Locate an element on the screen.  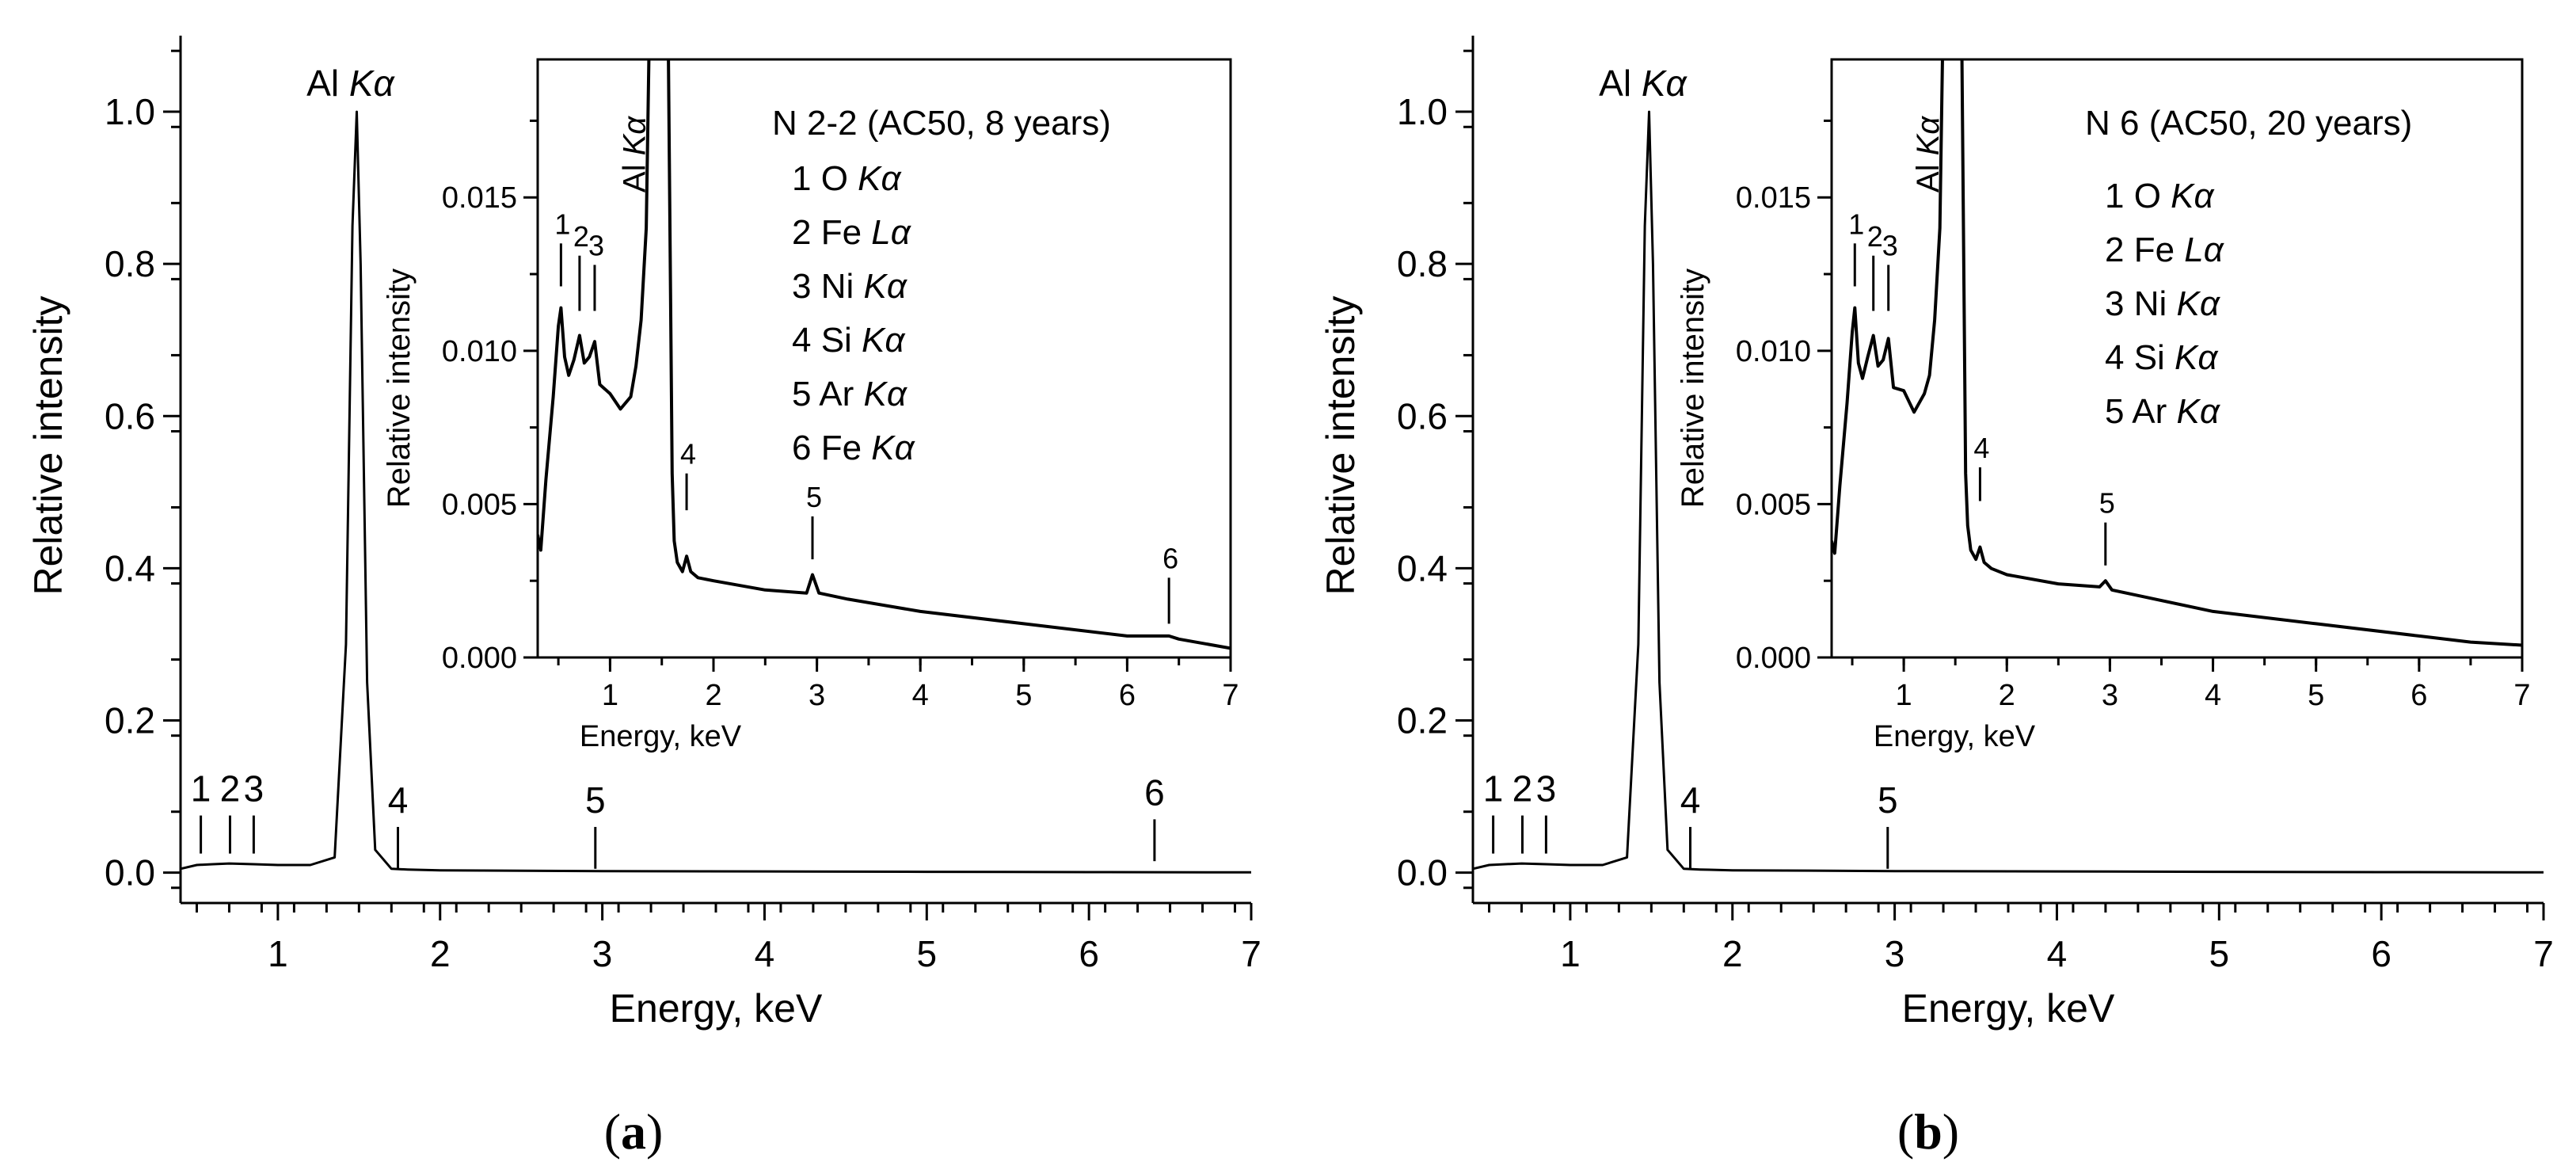
x-tick-label: 1 is located at coordinates (1570, 953).